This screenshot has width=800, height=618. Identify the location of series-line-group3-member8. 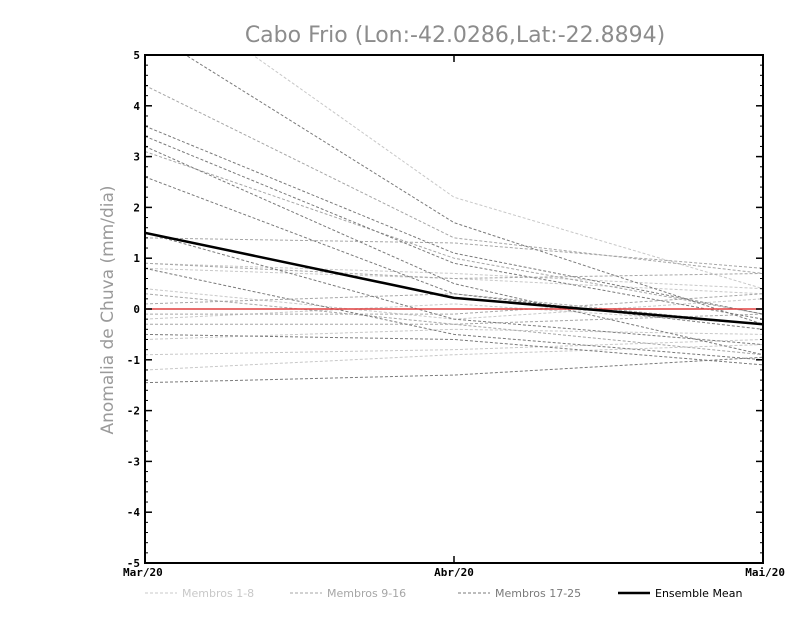
(454, 349).